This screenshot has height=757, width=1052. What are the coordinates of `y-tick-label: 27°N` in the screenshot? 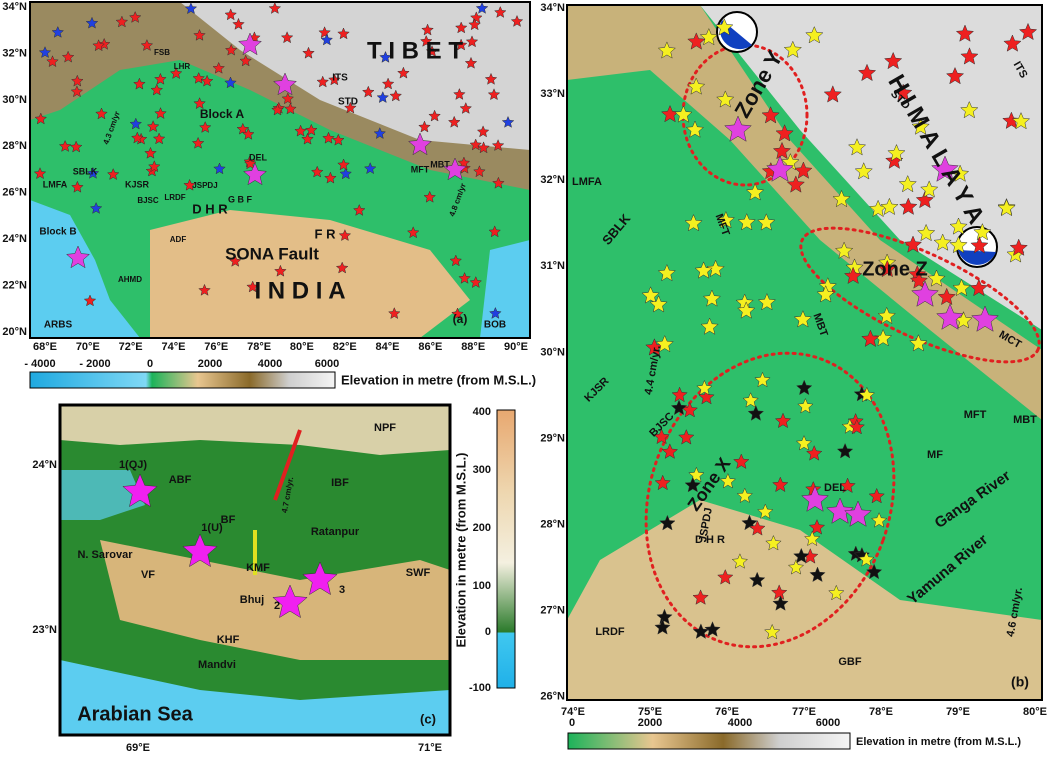 It's located at (552, 611).